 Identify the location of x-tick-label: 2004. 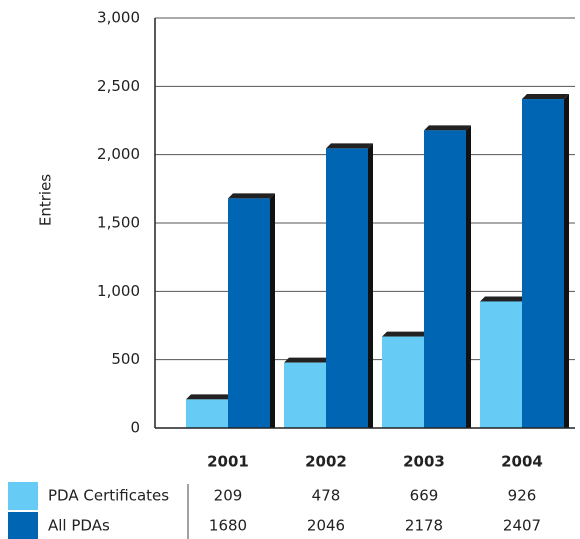
(522, 462).